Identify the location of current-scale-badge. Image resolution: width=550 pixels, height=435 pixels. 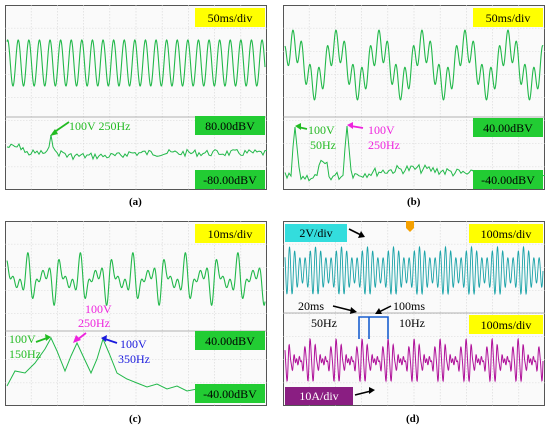
(319, 396).